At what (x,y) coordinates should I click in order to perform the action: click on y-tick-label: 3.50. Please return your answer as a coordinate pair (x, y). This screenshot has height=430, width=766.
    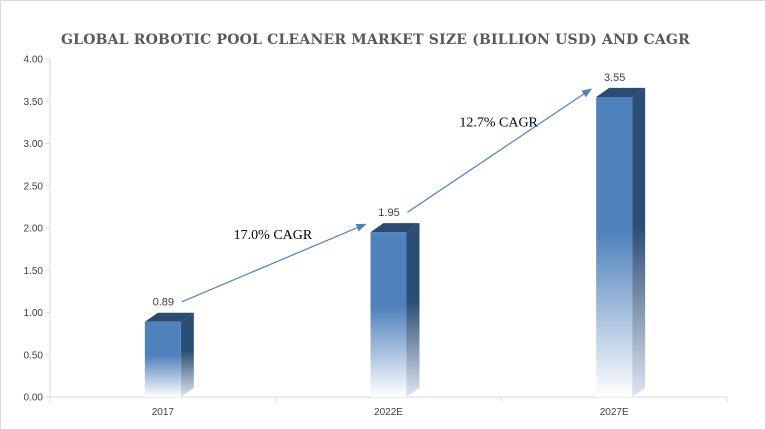
    Looking at the image, I should click on (34, 102).